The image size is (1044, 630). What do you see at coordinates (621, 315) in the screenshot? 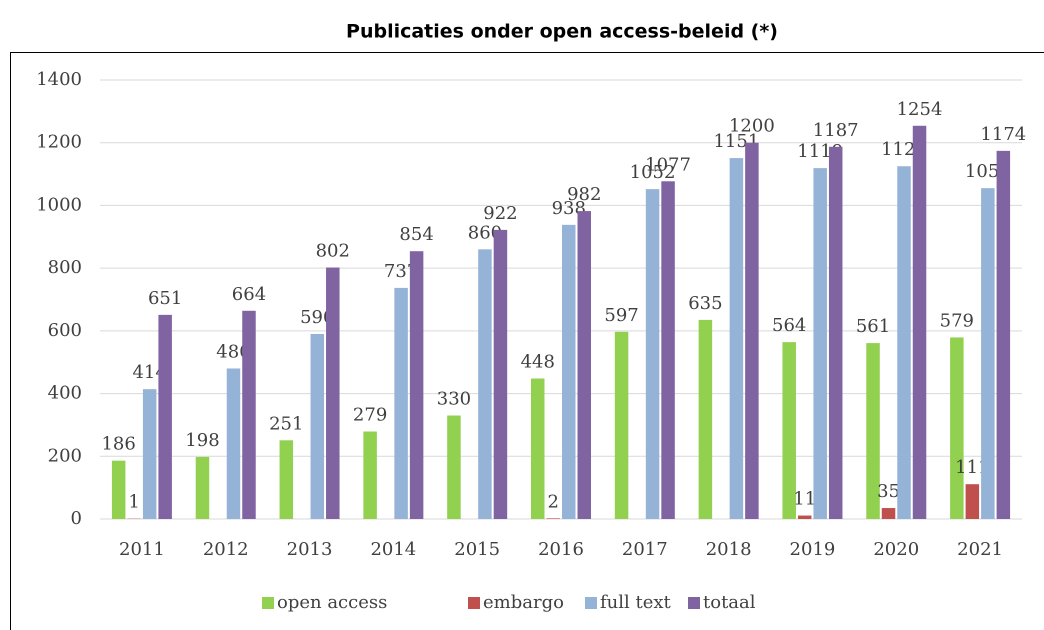
I see `data-label: 597` at bounding box center [621, 315].